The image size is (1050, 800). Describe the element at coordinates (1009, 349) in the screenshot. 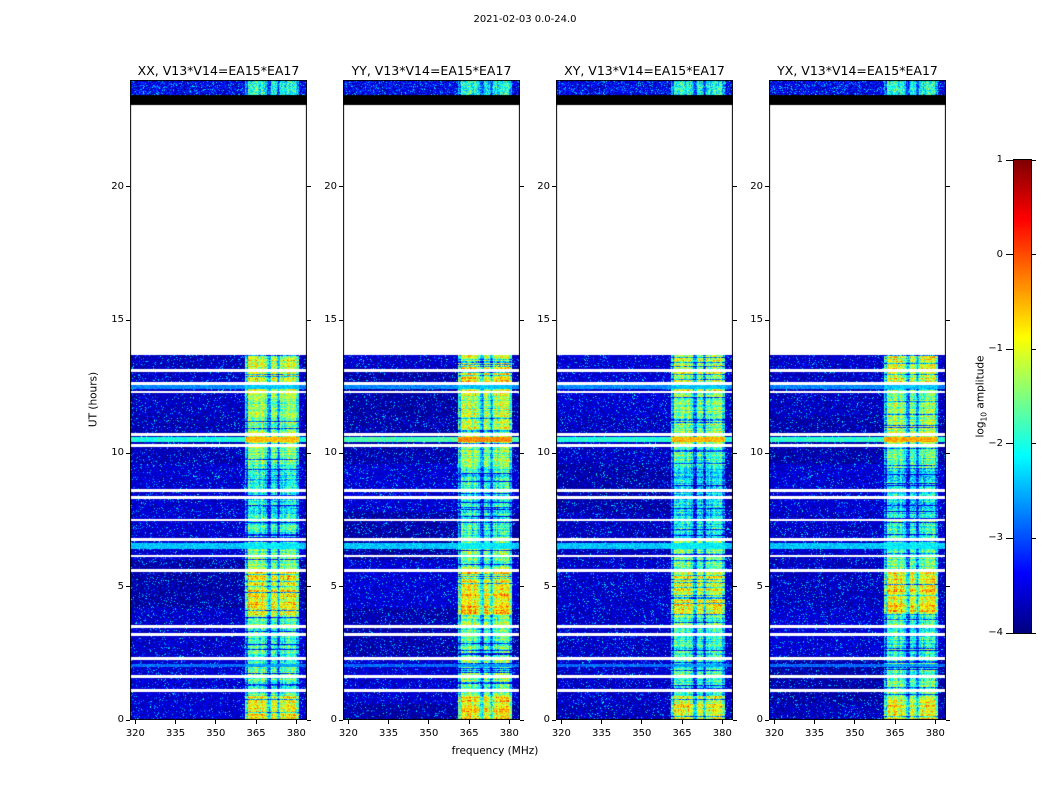

I see `colorbar-tick--1` at that location.